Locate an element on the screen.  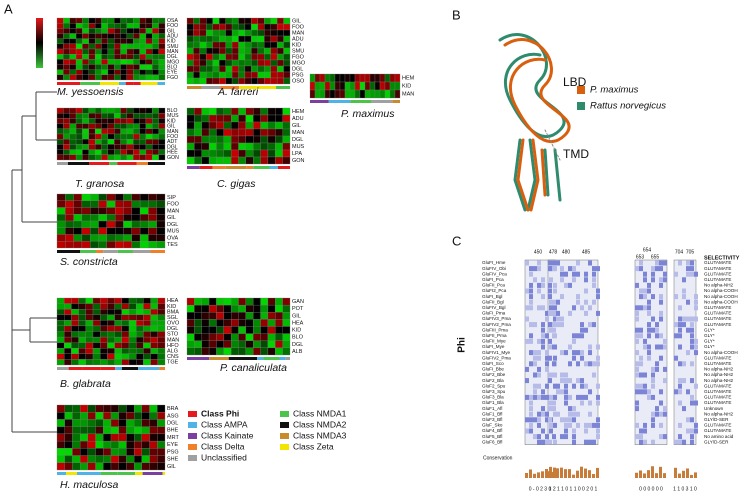
selectivity: No alpha-COOH is located at coordinates (721, 296).